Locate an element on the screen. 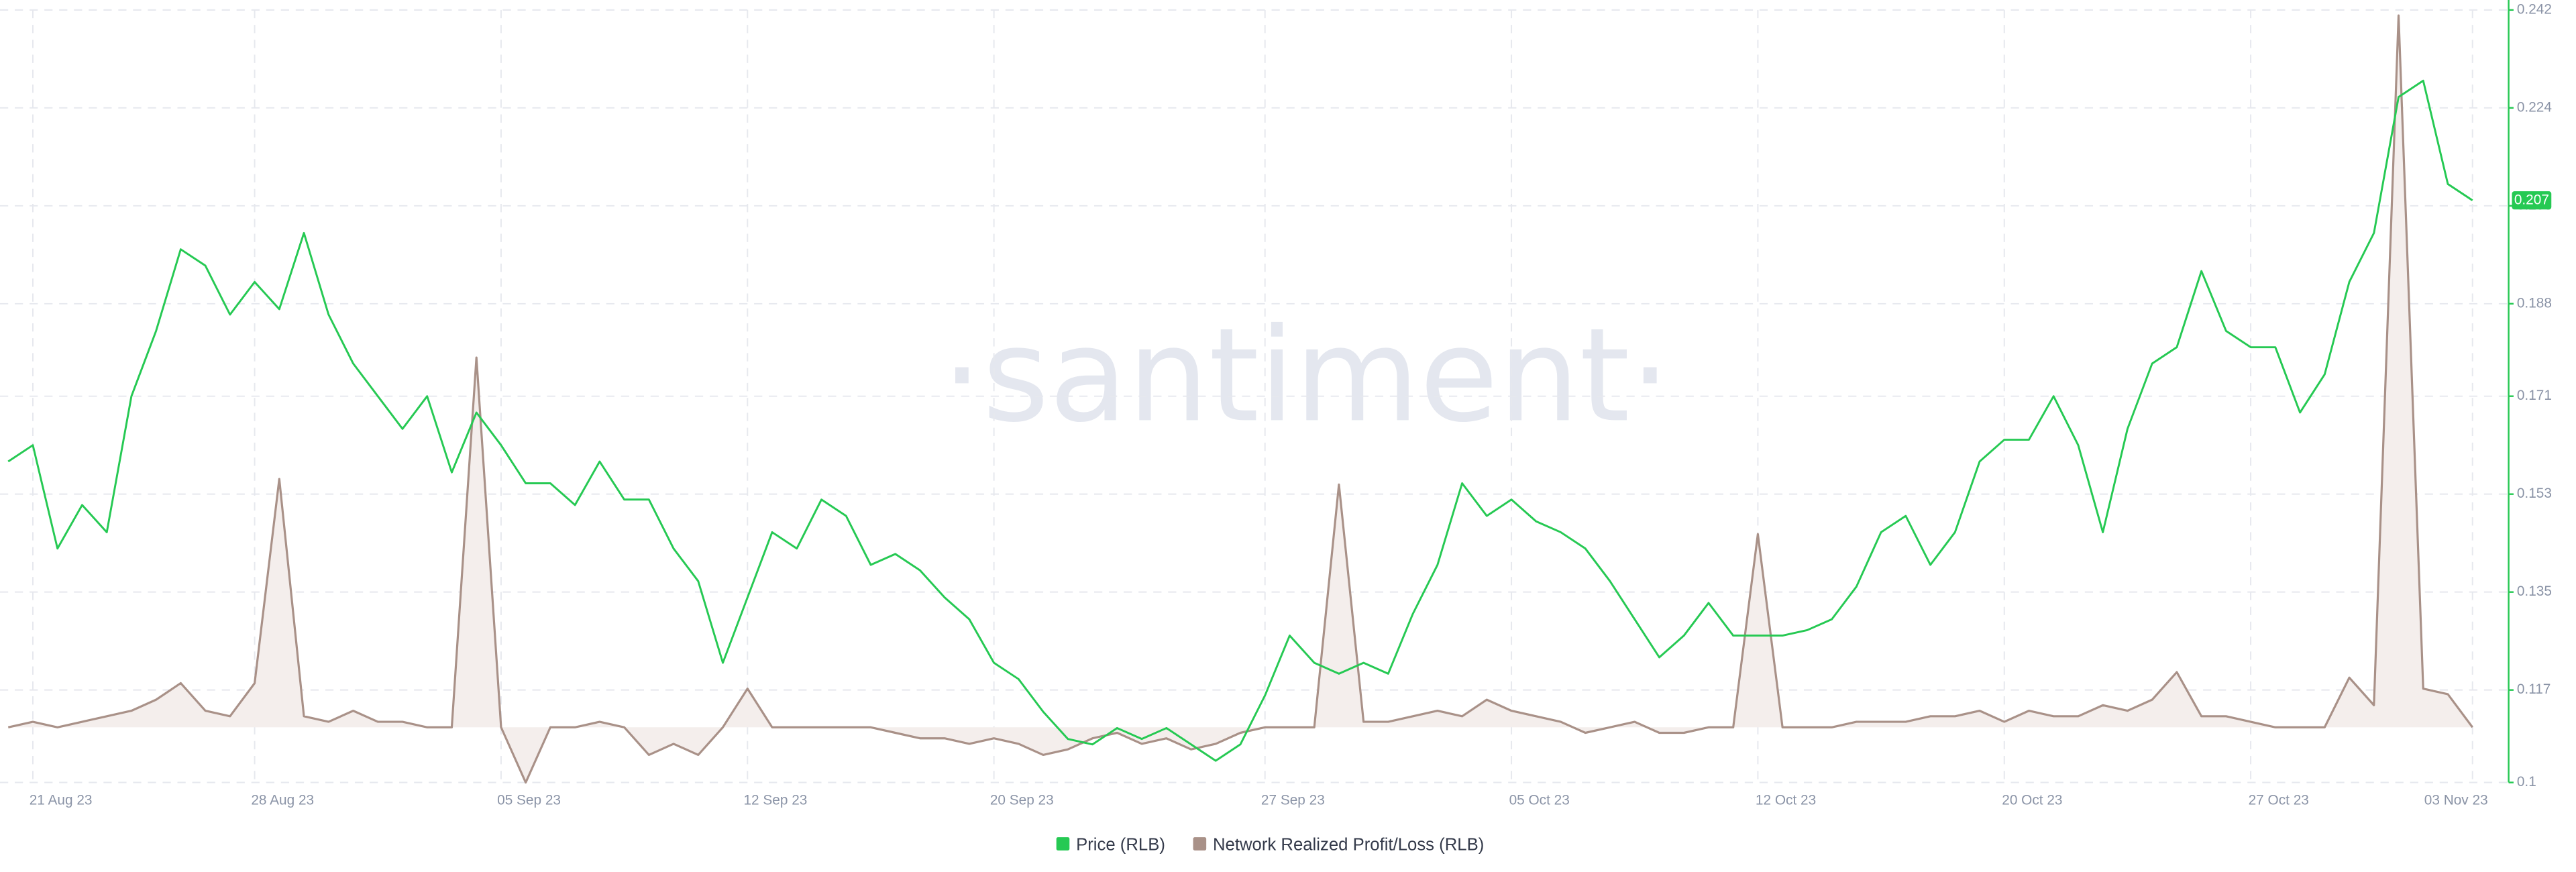 The height and width of the screenshot is (872, 2576). x-tick-label: 27 Sep 23 is located at coordinates (1293, 800).